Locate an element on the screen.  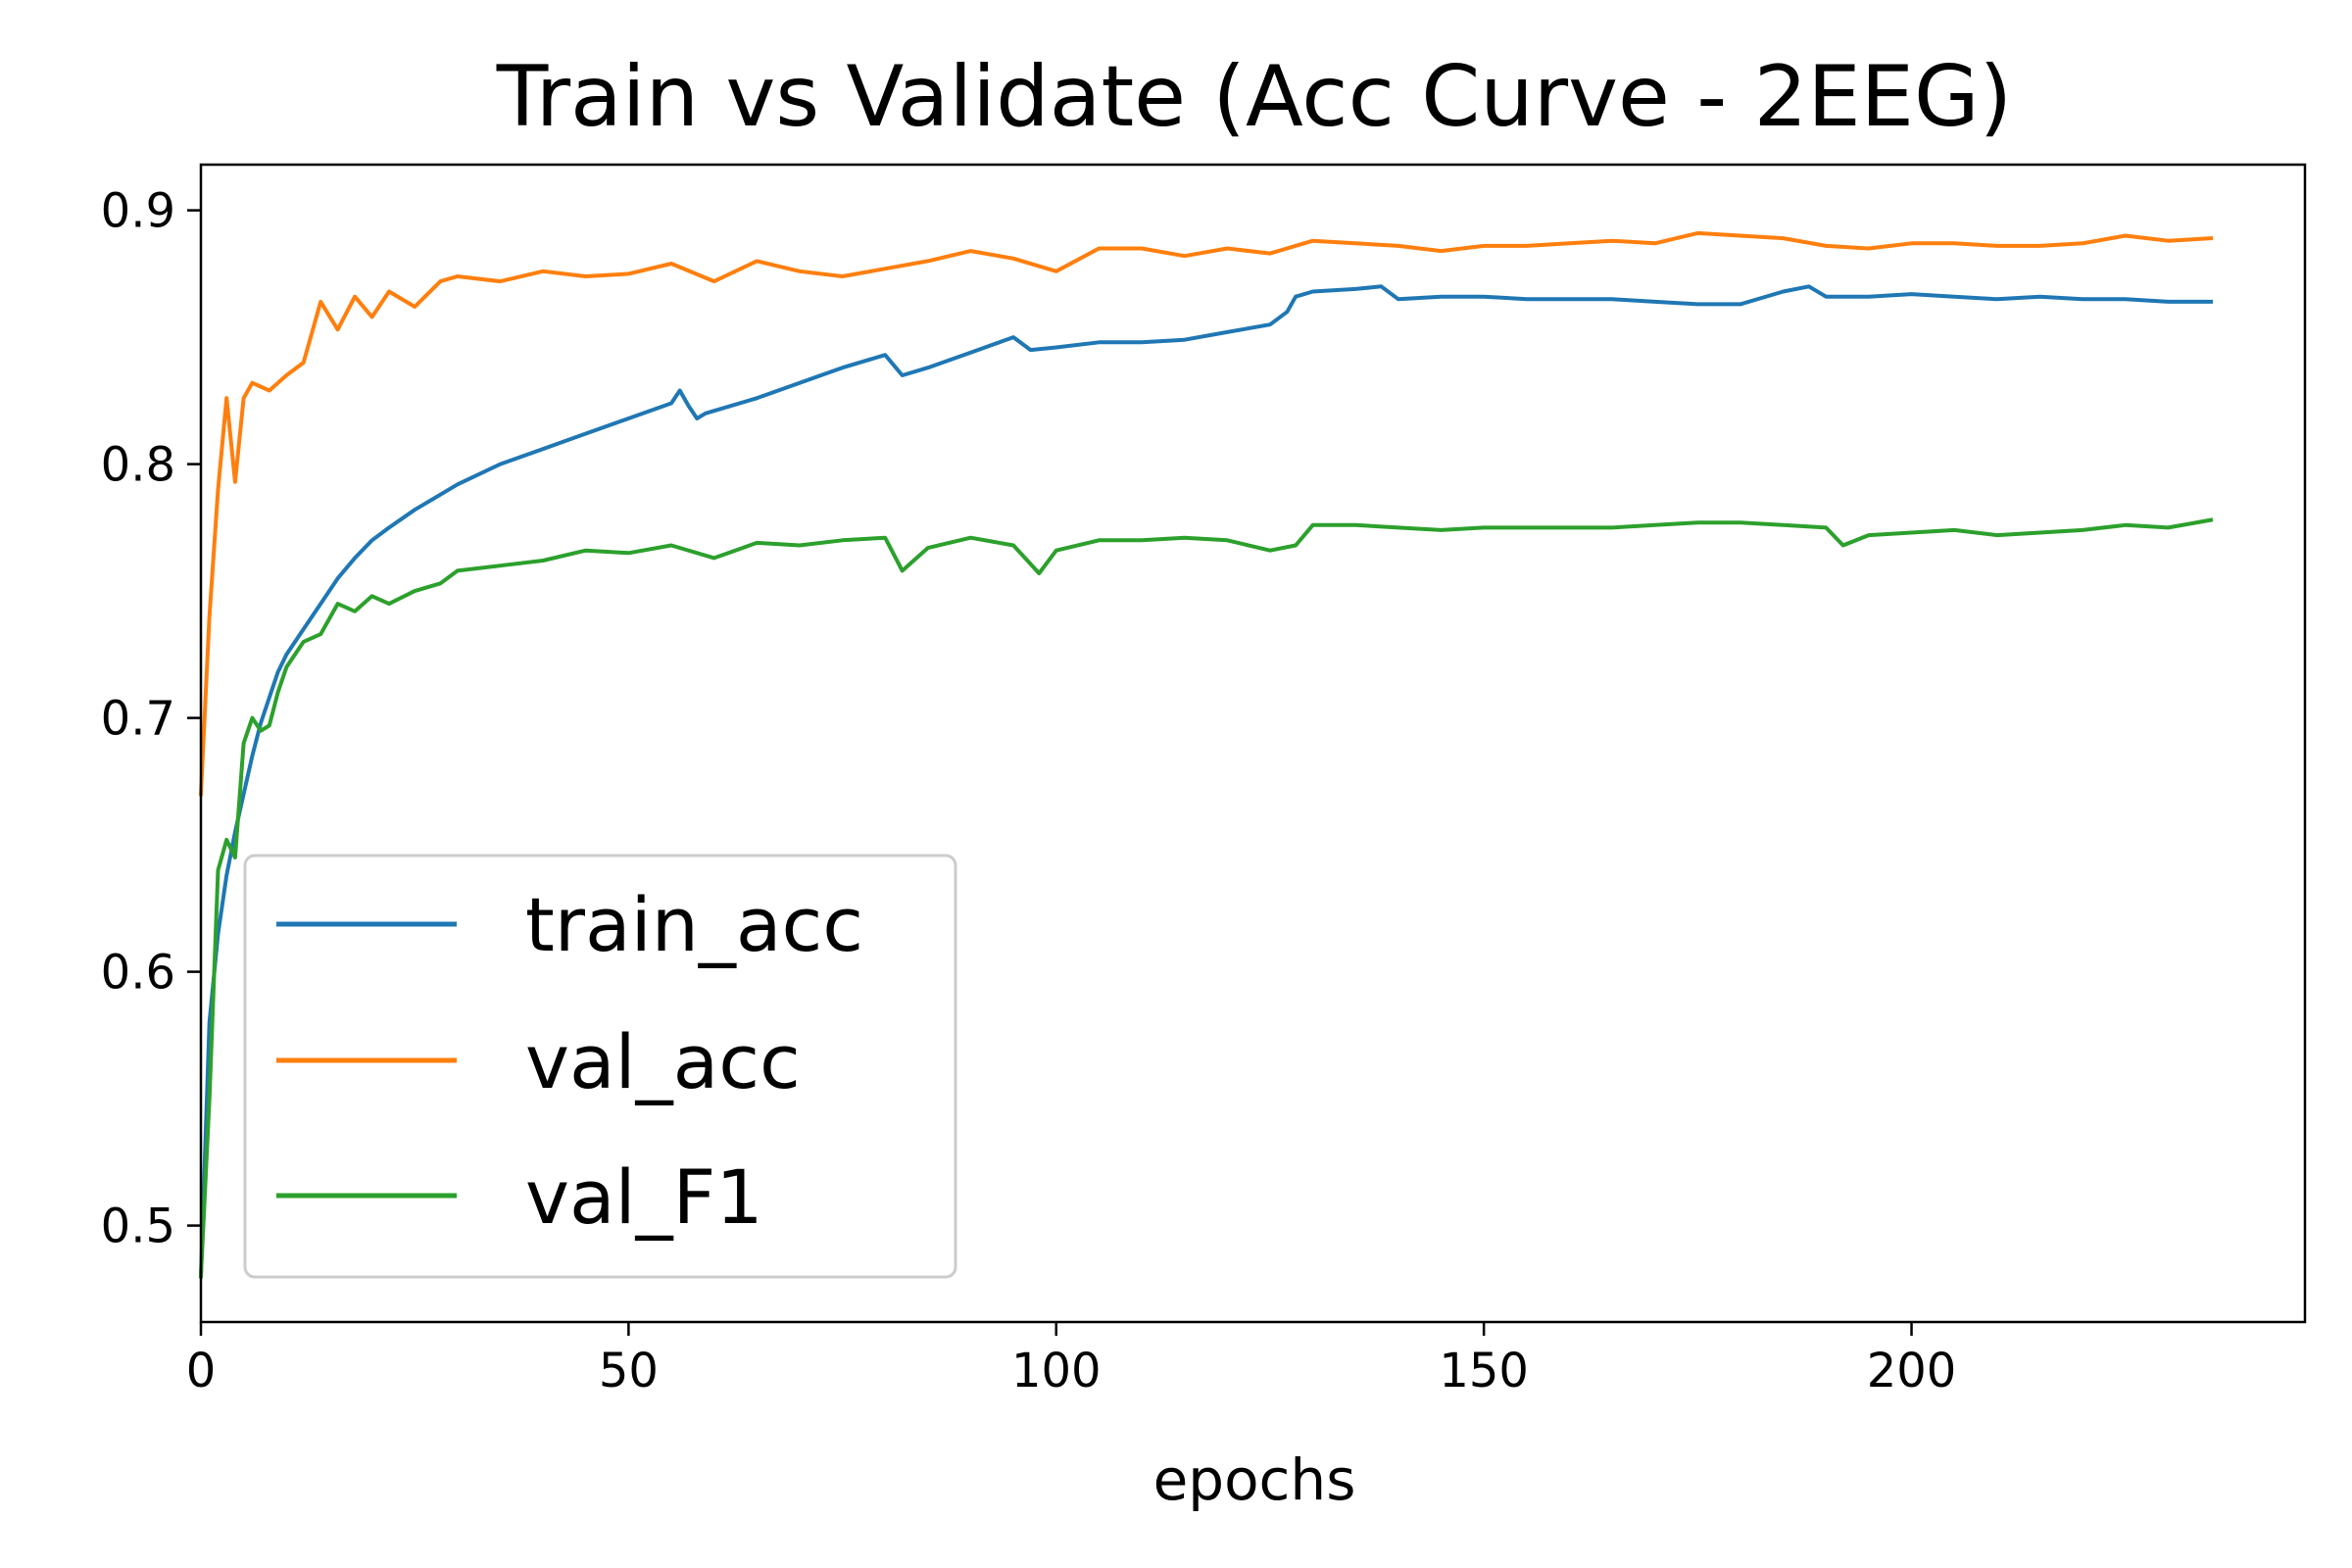
x-axis-label: epochs is located at coordinates (1254, 1479).